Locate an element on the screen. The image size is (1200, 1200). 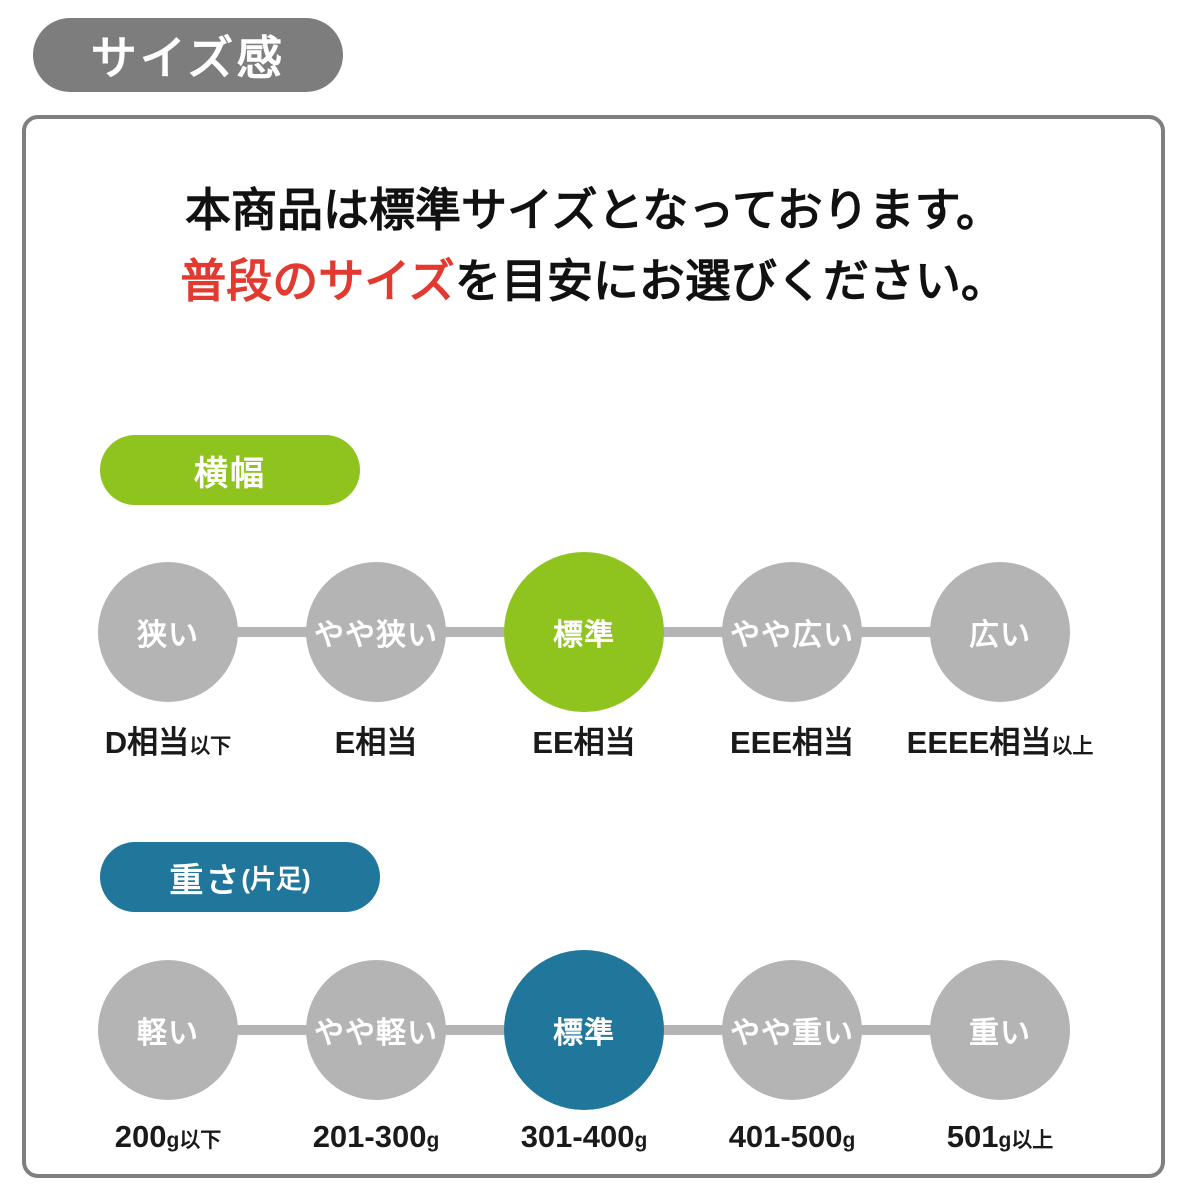
label-main: EEE相当 is located at coordinates (792, 742).